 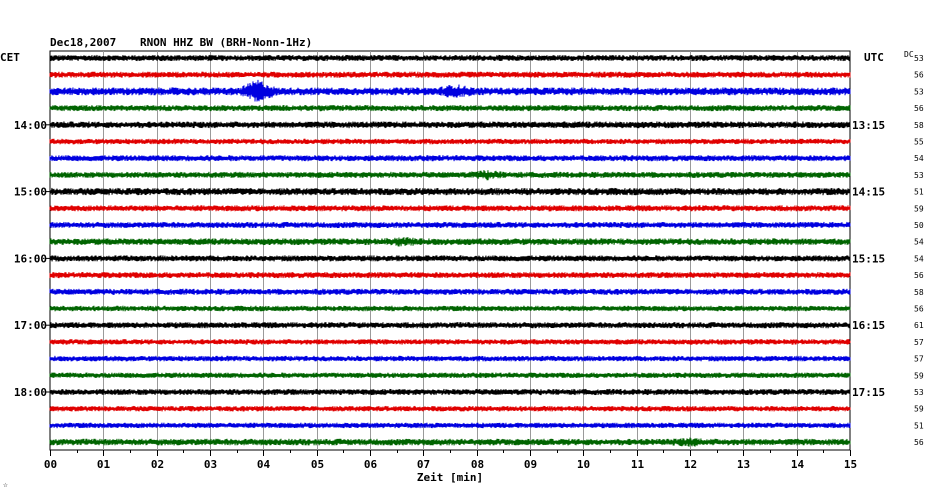 I want to click on x-tick-label: 10, so click(x=583, y=464).